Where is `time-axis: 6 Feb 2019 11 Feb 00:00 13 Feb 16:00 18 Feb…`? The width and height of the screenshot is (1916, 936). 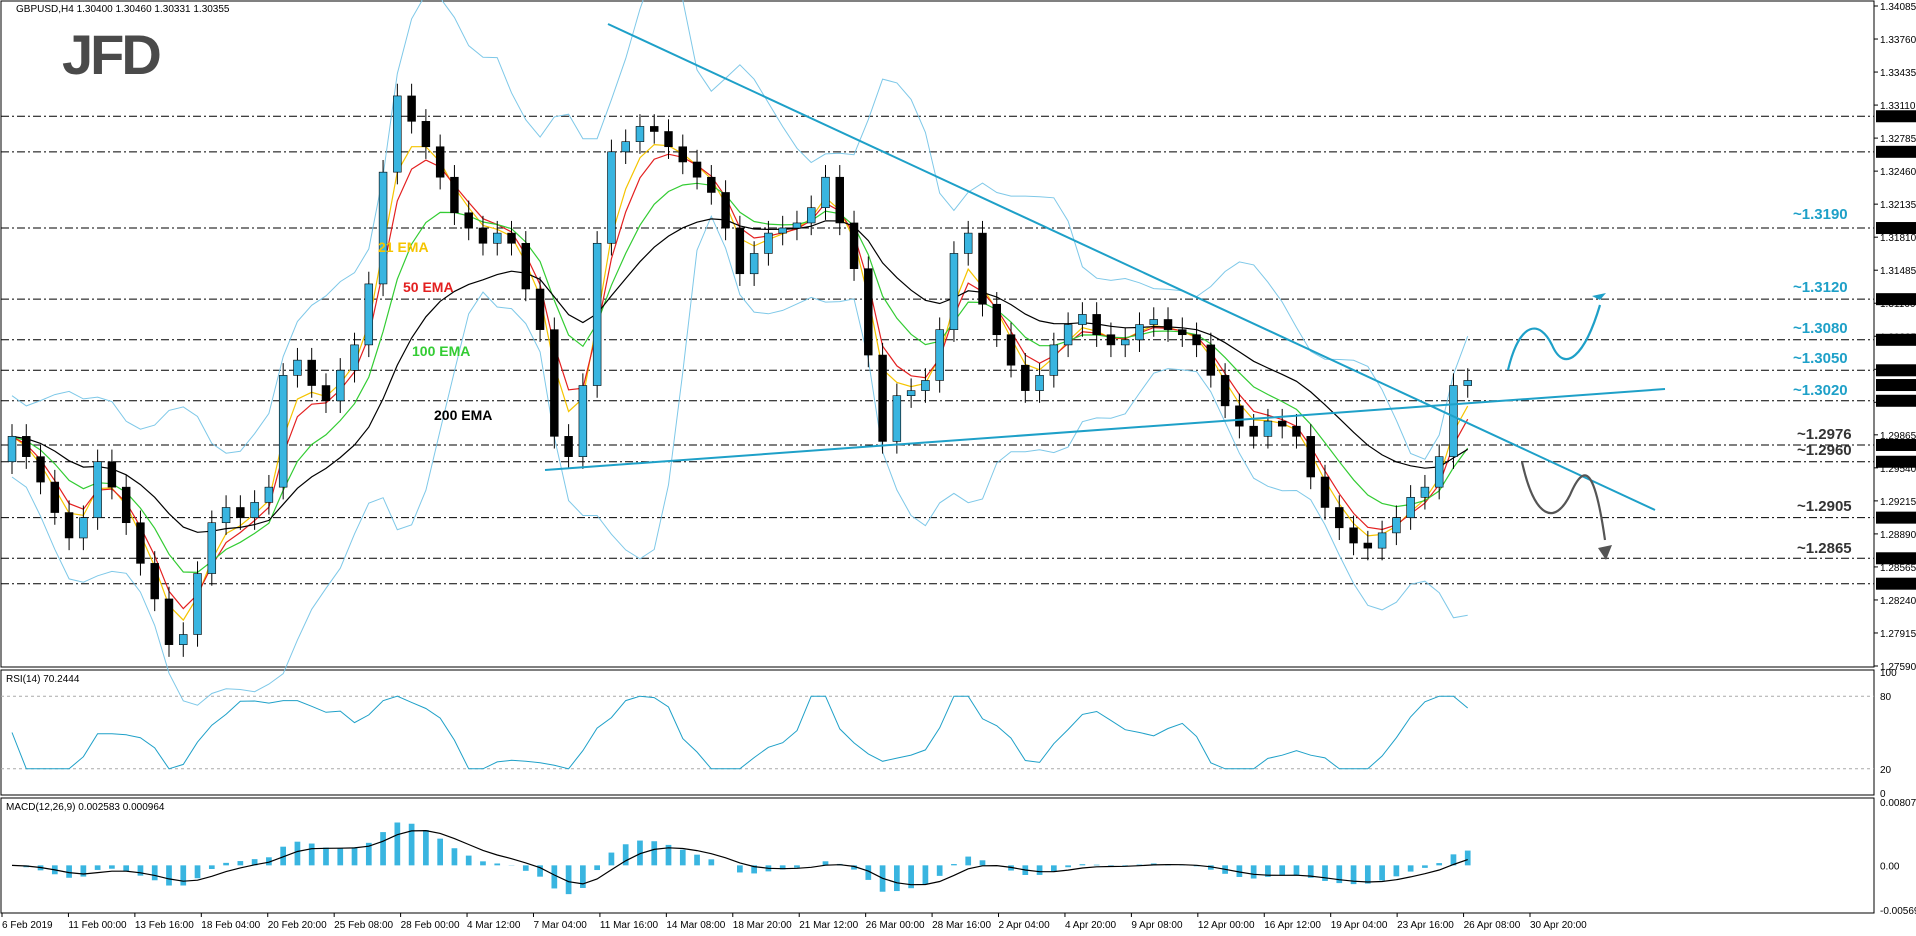
time-axis: 6 Feb 2019 11 Feb 00:00 13 Feb 16:00 18 Feb… is located at coordinates (794, 922).